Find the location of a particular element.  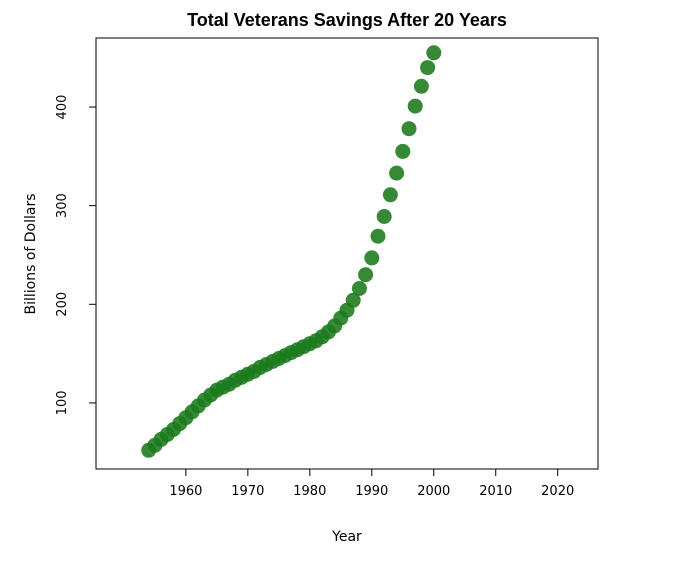

y-axis: 100 200 300 400 is located at coordinates (75, 255).